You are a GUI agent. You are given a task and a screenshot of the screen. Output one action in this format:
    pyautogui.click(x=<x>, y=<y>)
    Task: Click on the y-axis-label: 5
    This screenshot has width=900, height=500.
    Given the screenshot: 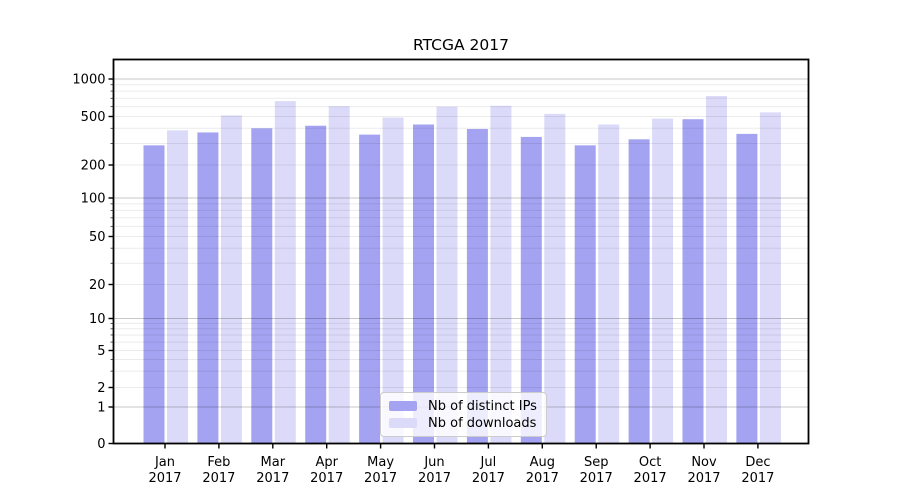 What is the action you would take?
    pyautogui.click(x=101, y=351)
    